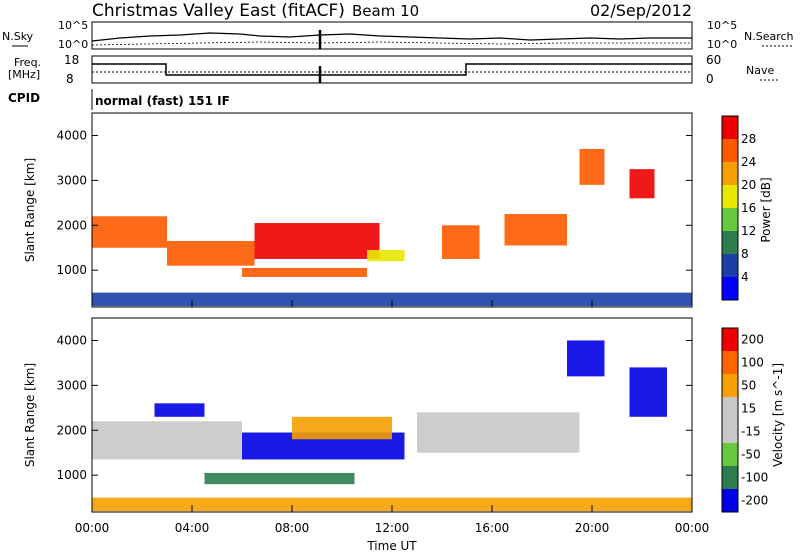  Describe the element at coordinates (752, 363) in the screenshot. I see `colorbar-tick-1: 100` at that location.